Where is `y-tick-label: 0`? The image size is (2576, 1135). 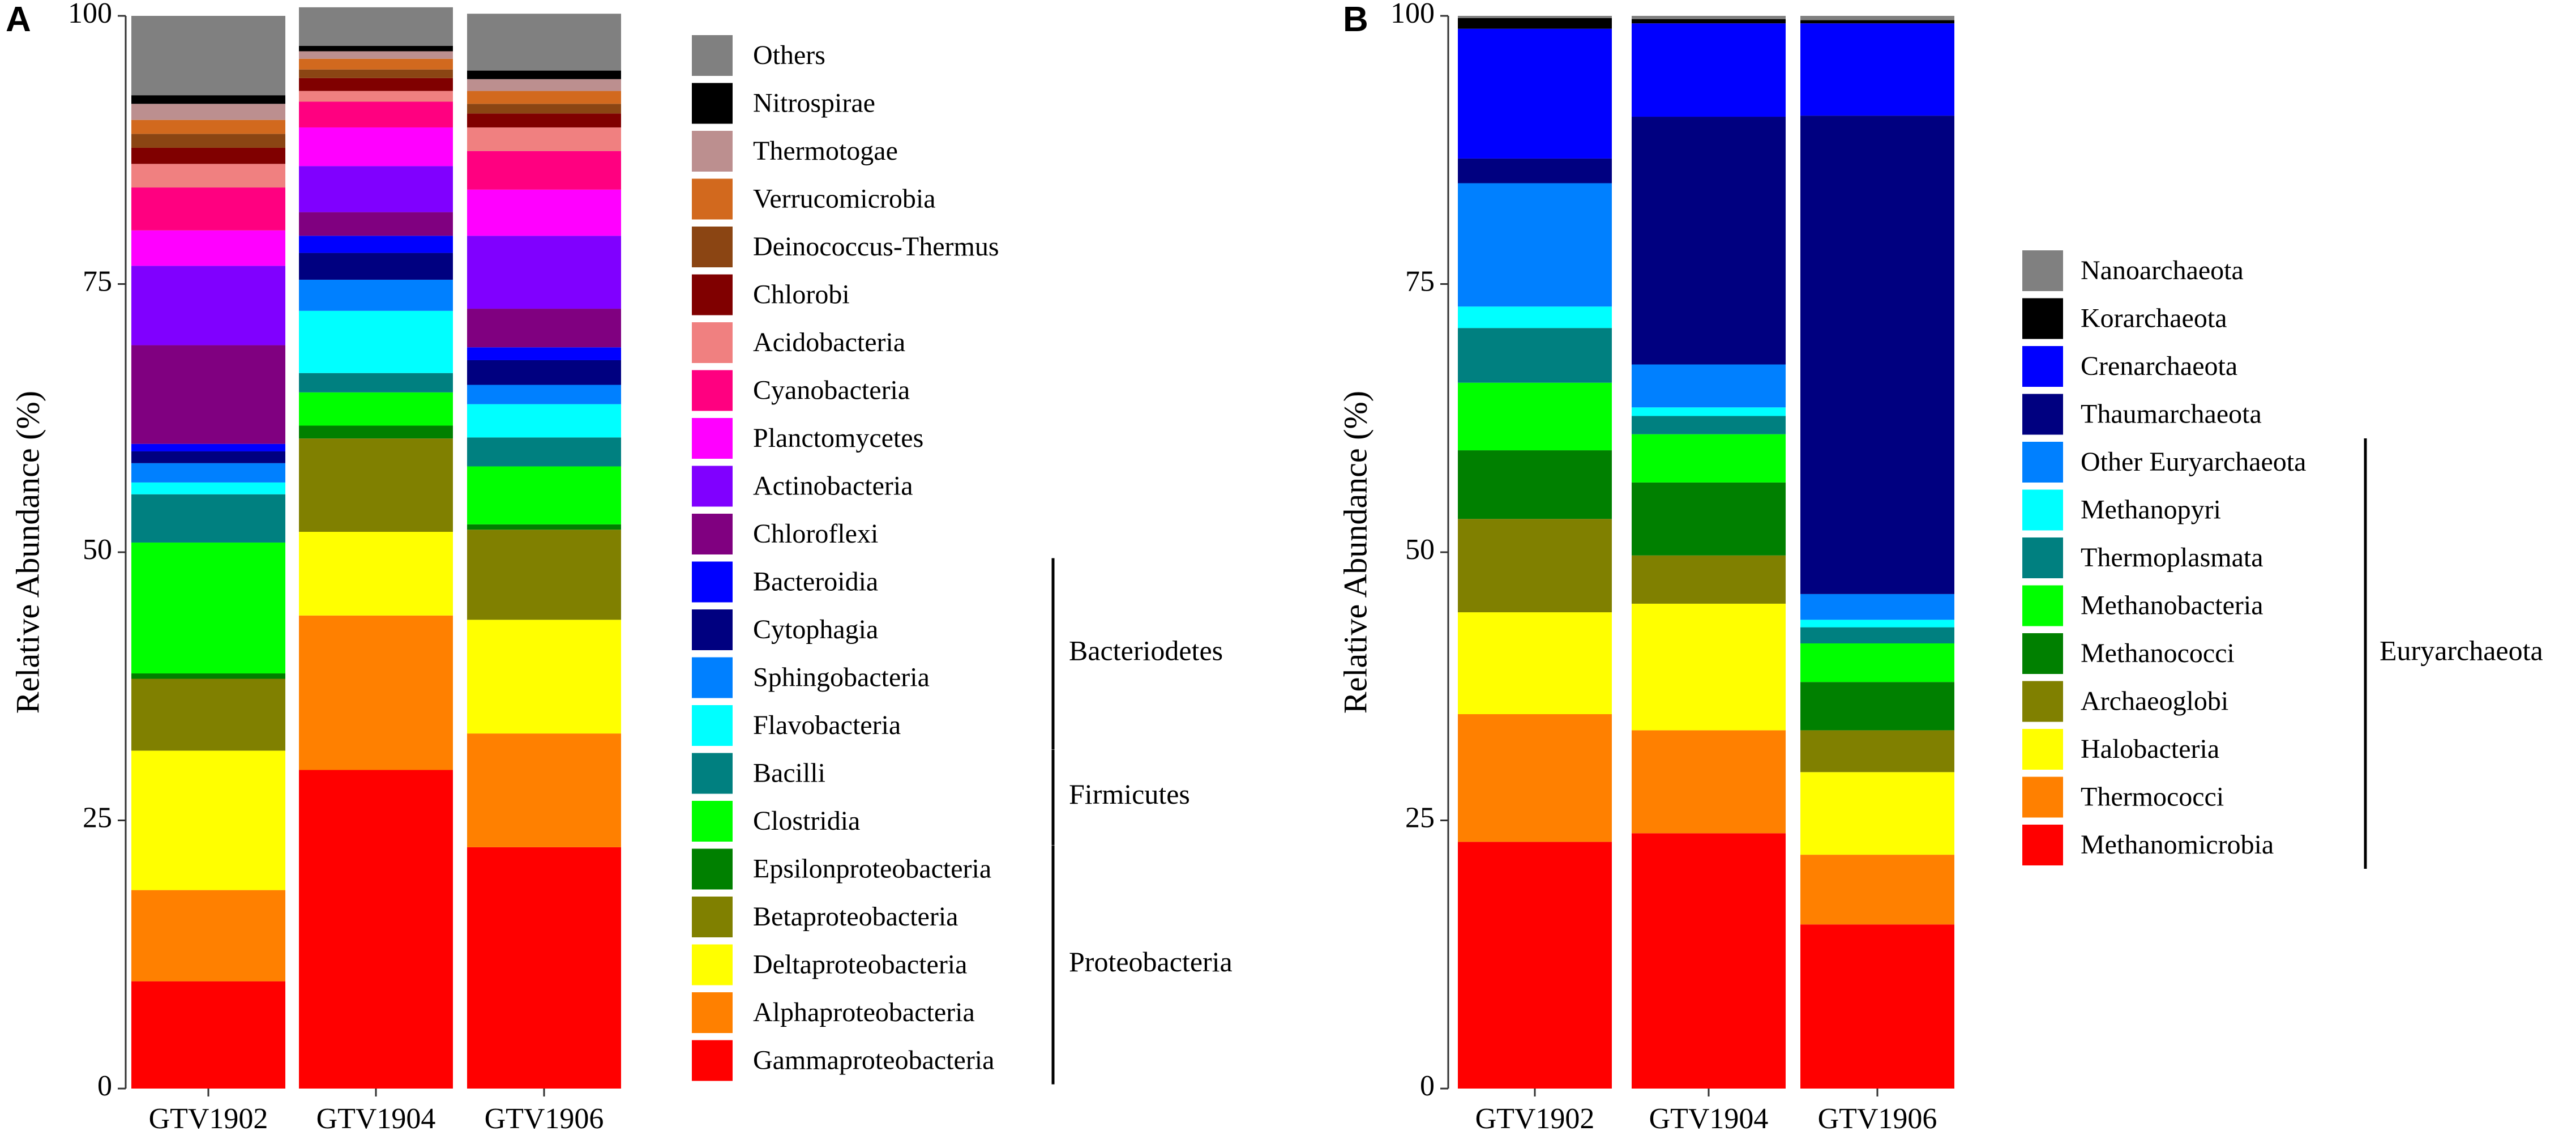 y-tick-label: 0 is located at coordinates (1427, 1086).